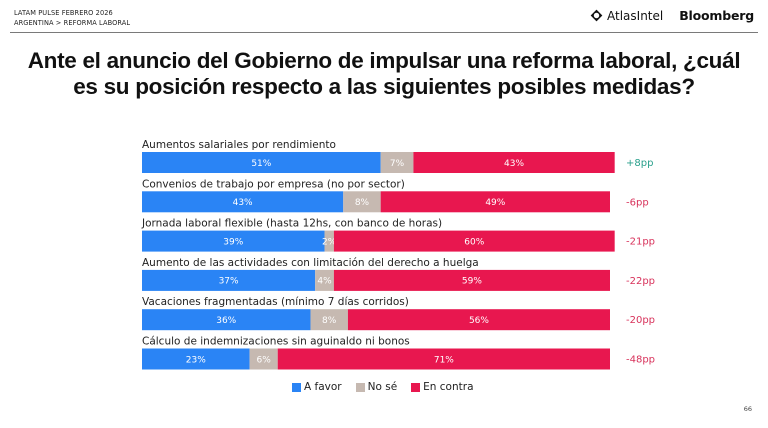  I want to click on bloomberg-logo: Bloomberg, so click(716, 15).